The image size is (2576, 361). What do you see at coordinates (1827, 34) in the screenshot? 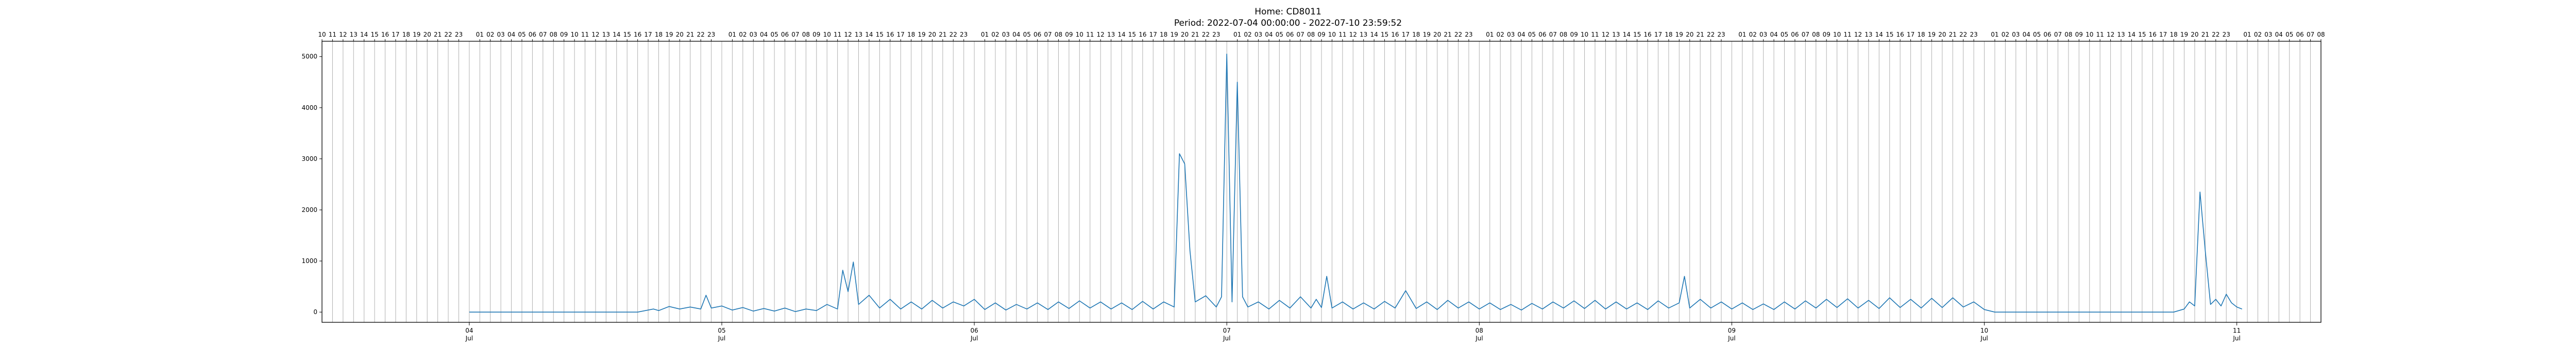
I see `top-hour-label: 09` at bounding box center [1827, 34].